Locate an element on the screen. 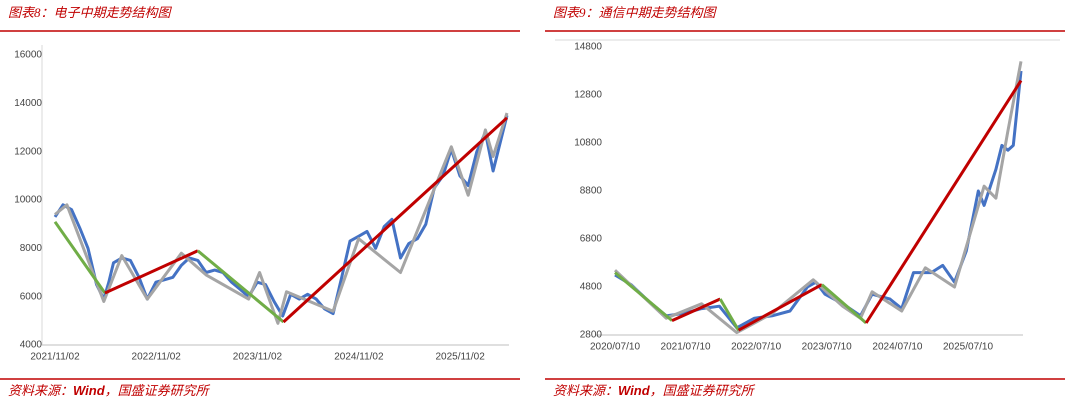  x-tick-label: 2020/07/10 is located at coordinates (615, 347).